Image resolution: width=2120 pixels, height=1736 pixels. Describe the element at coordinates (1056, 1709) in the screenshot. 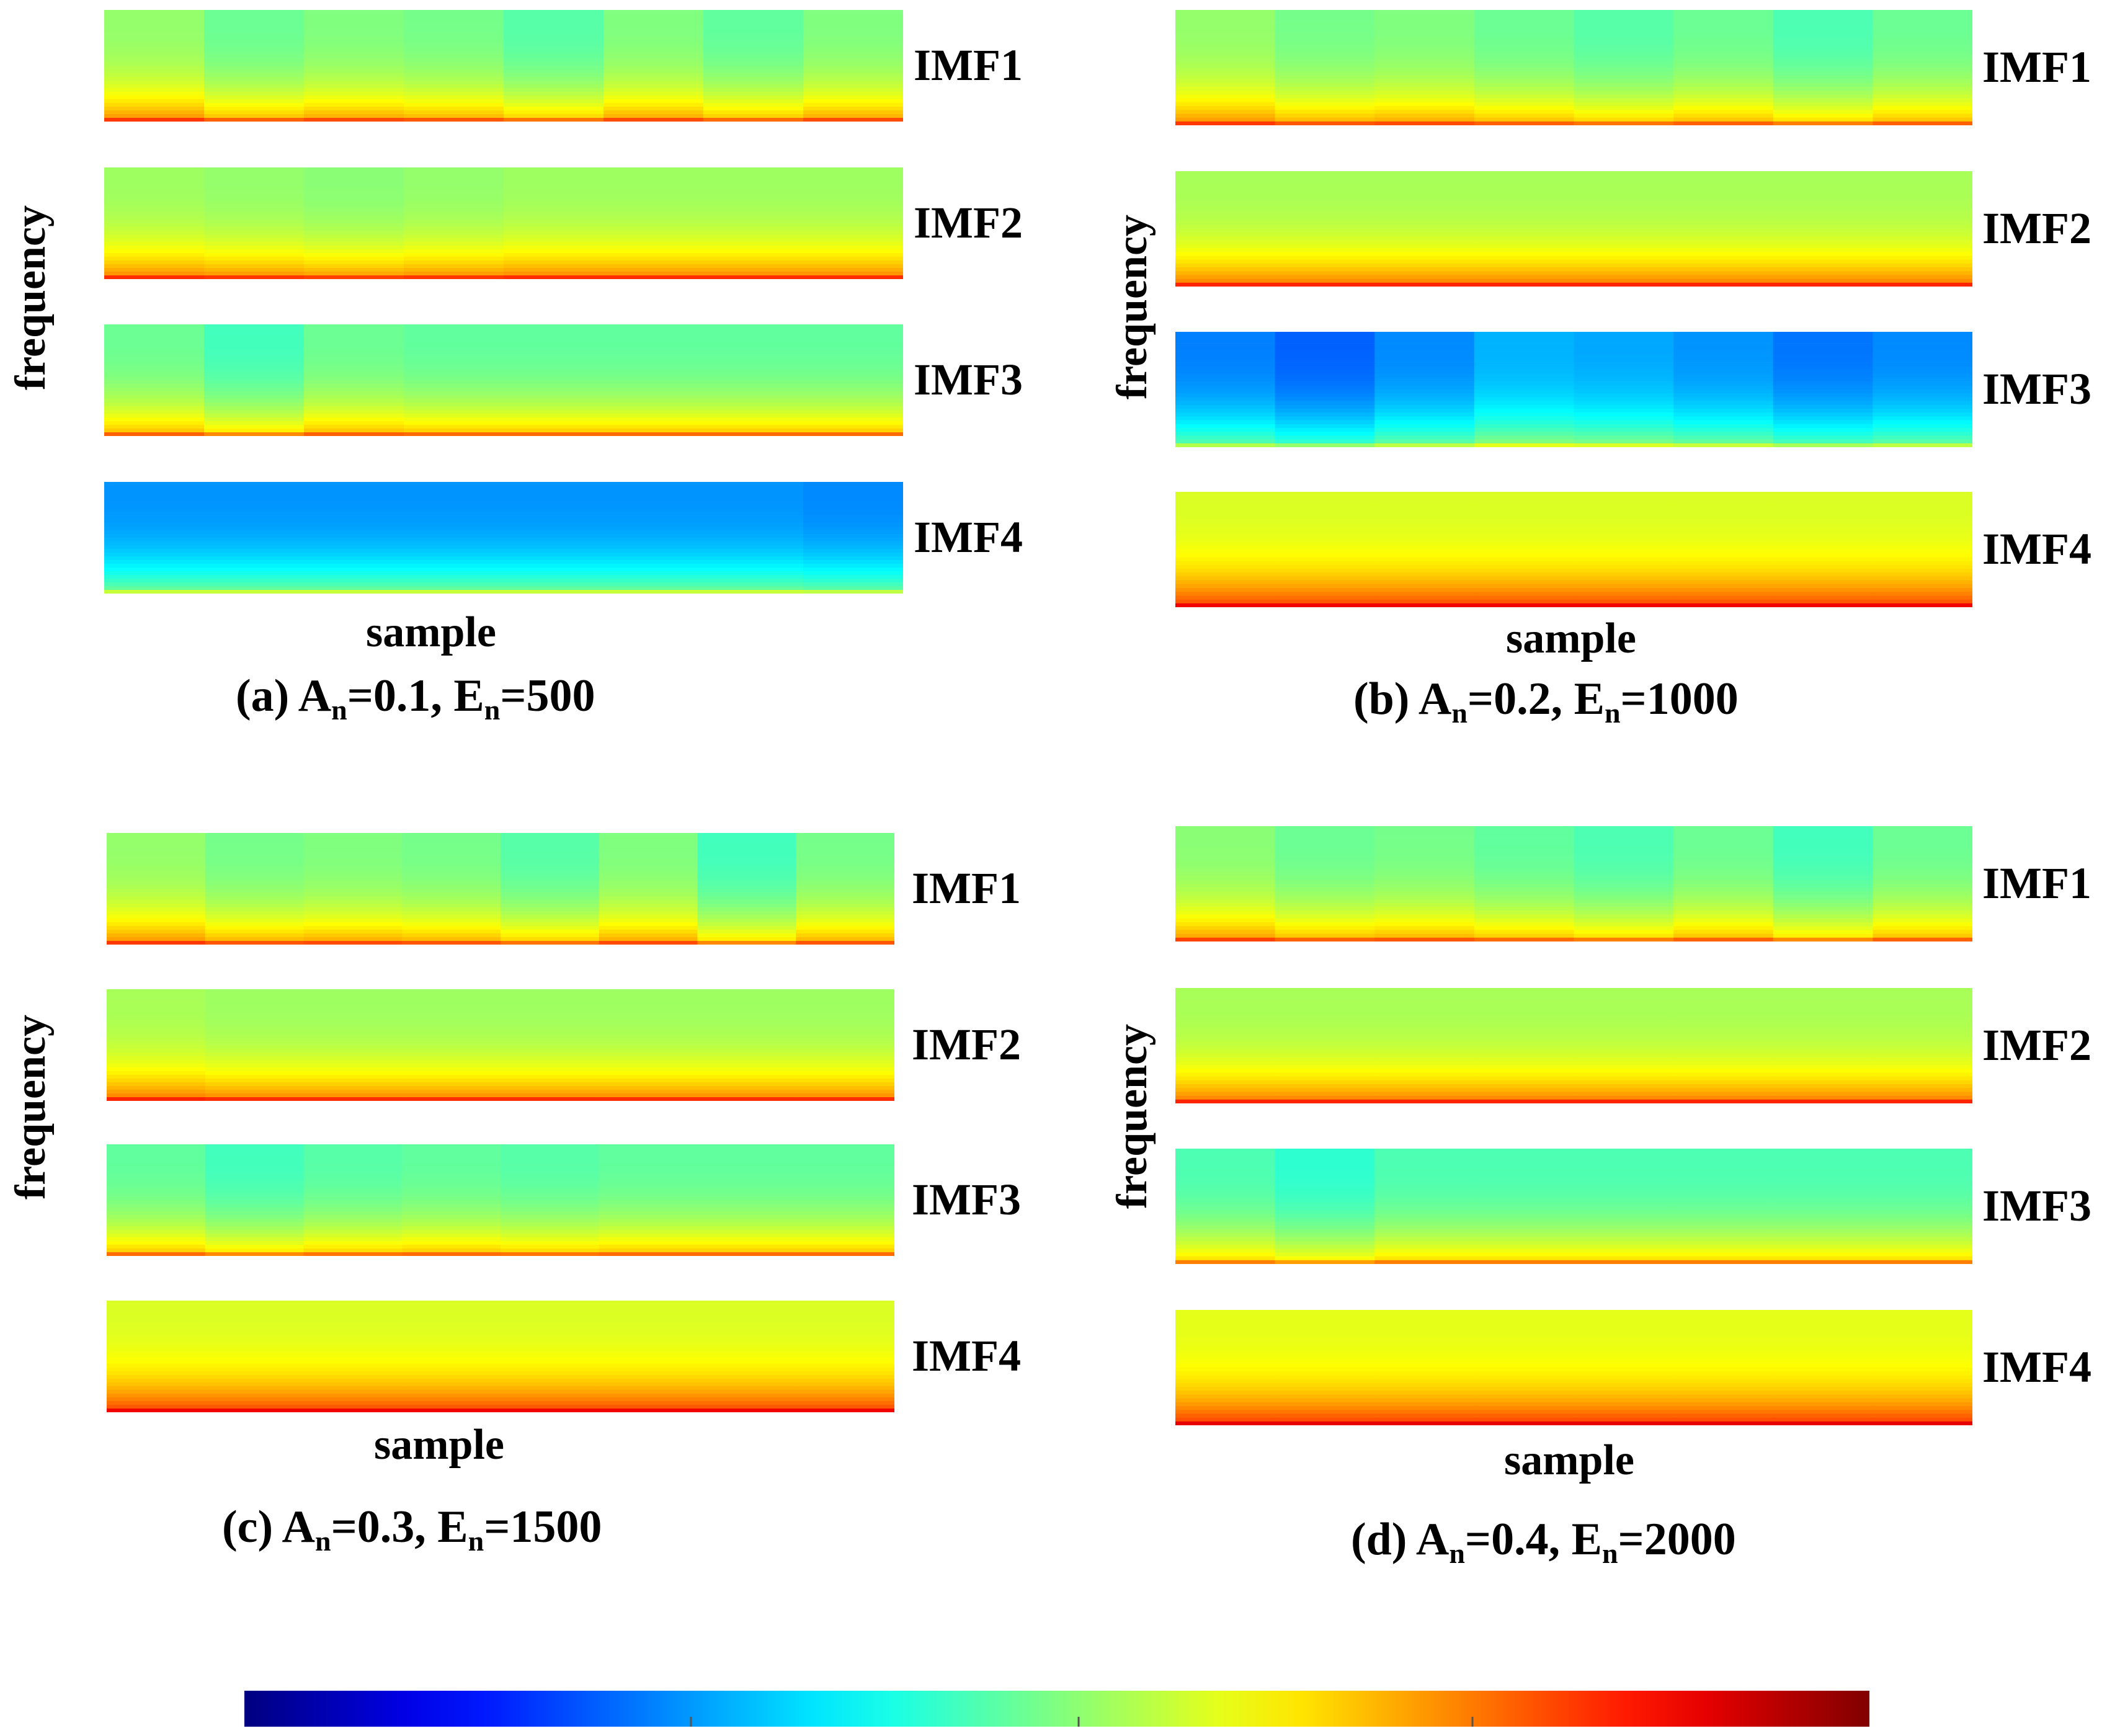

I see `colorbar-gradient` at that location.